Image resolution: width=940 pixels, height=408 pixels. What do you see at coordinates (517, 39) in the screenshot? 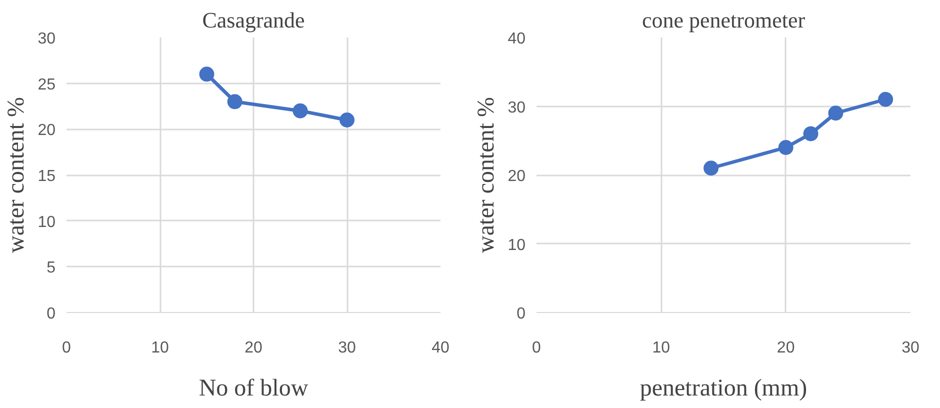
I see `y-tick-label: 40` at bounding box center [517, 39].